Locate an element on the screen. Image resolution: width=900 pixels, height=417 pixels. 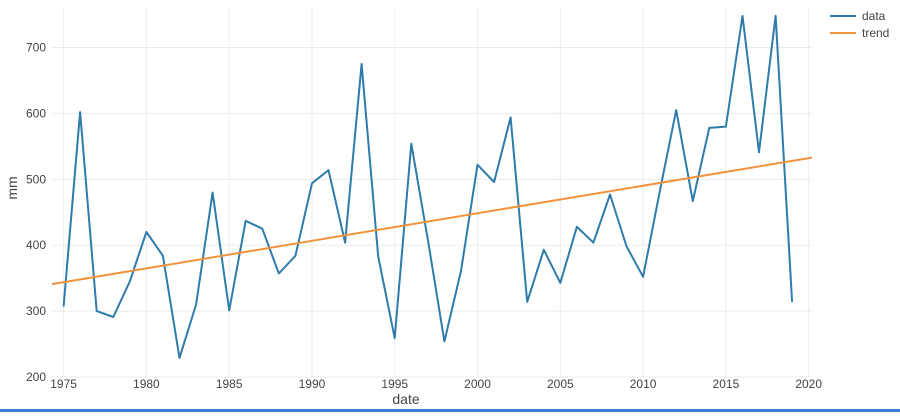
x-tick-label: 2010 is located at coordinates (643, 384).